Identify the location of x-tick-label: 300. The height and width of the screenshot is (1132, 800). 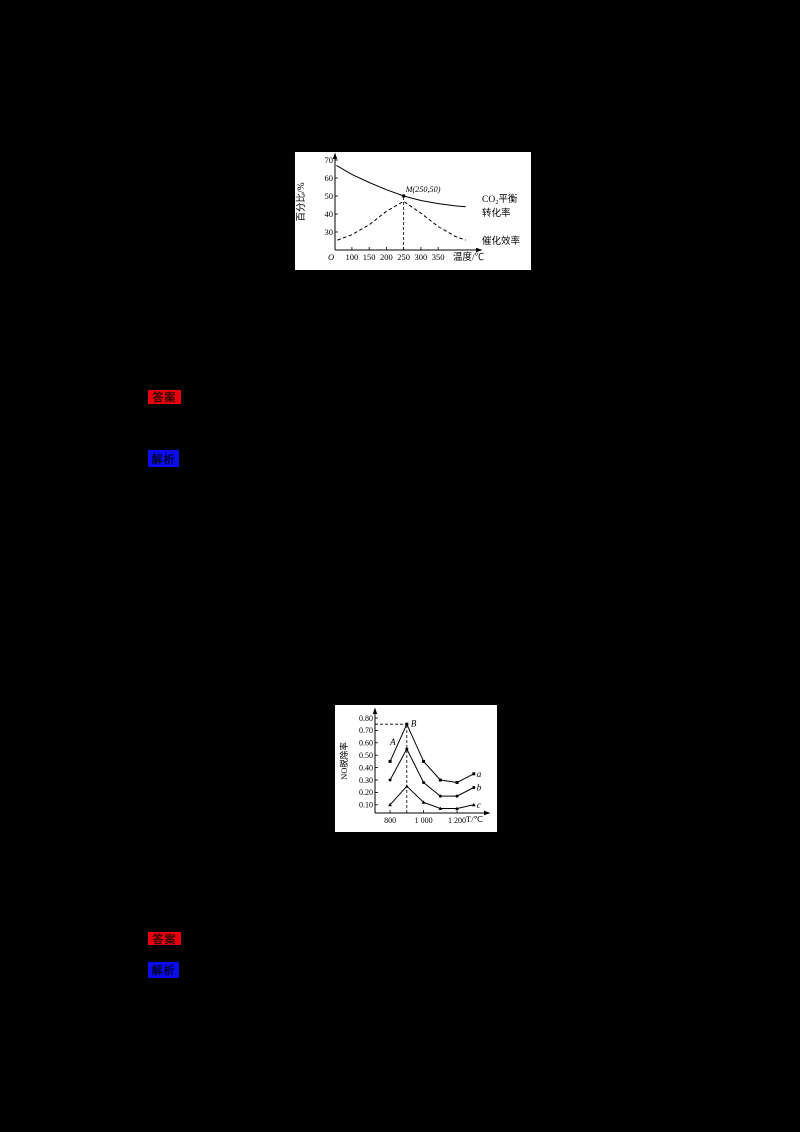
(421, 257).